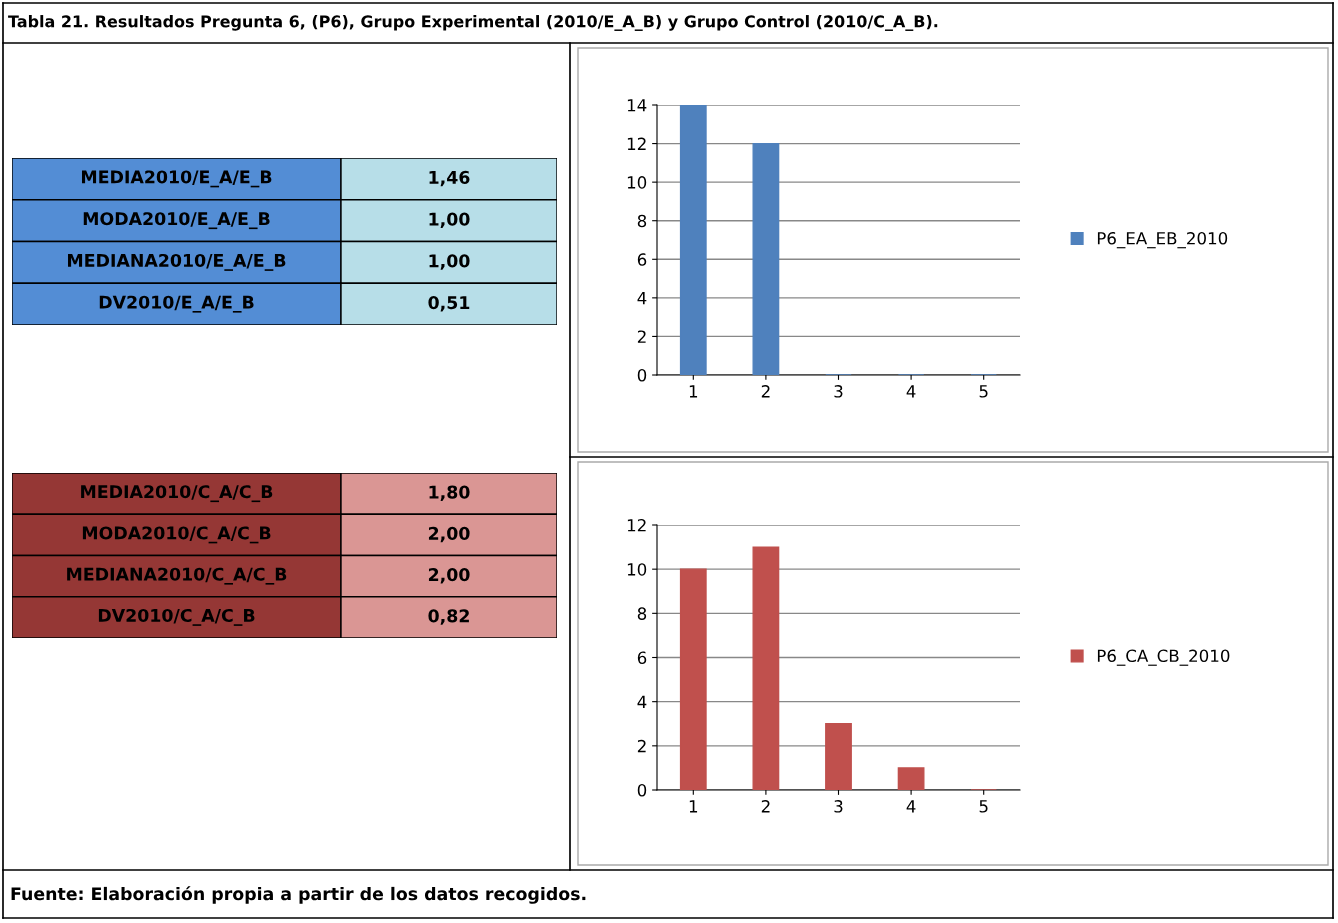 Image resolution: width=1338 pixels, height=923 pixels. I want to click on source-note: Fuente: Elaboración propia a partir de los datos recogidos., so click(298, 895).